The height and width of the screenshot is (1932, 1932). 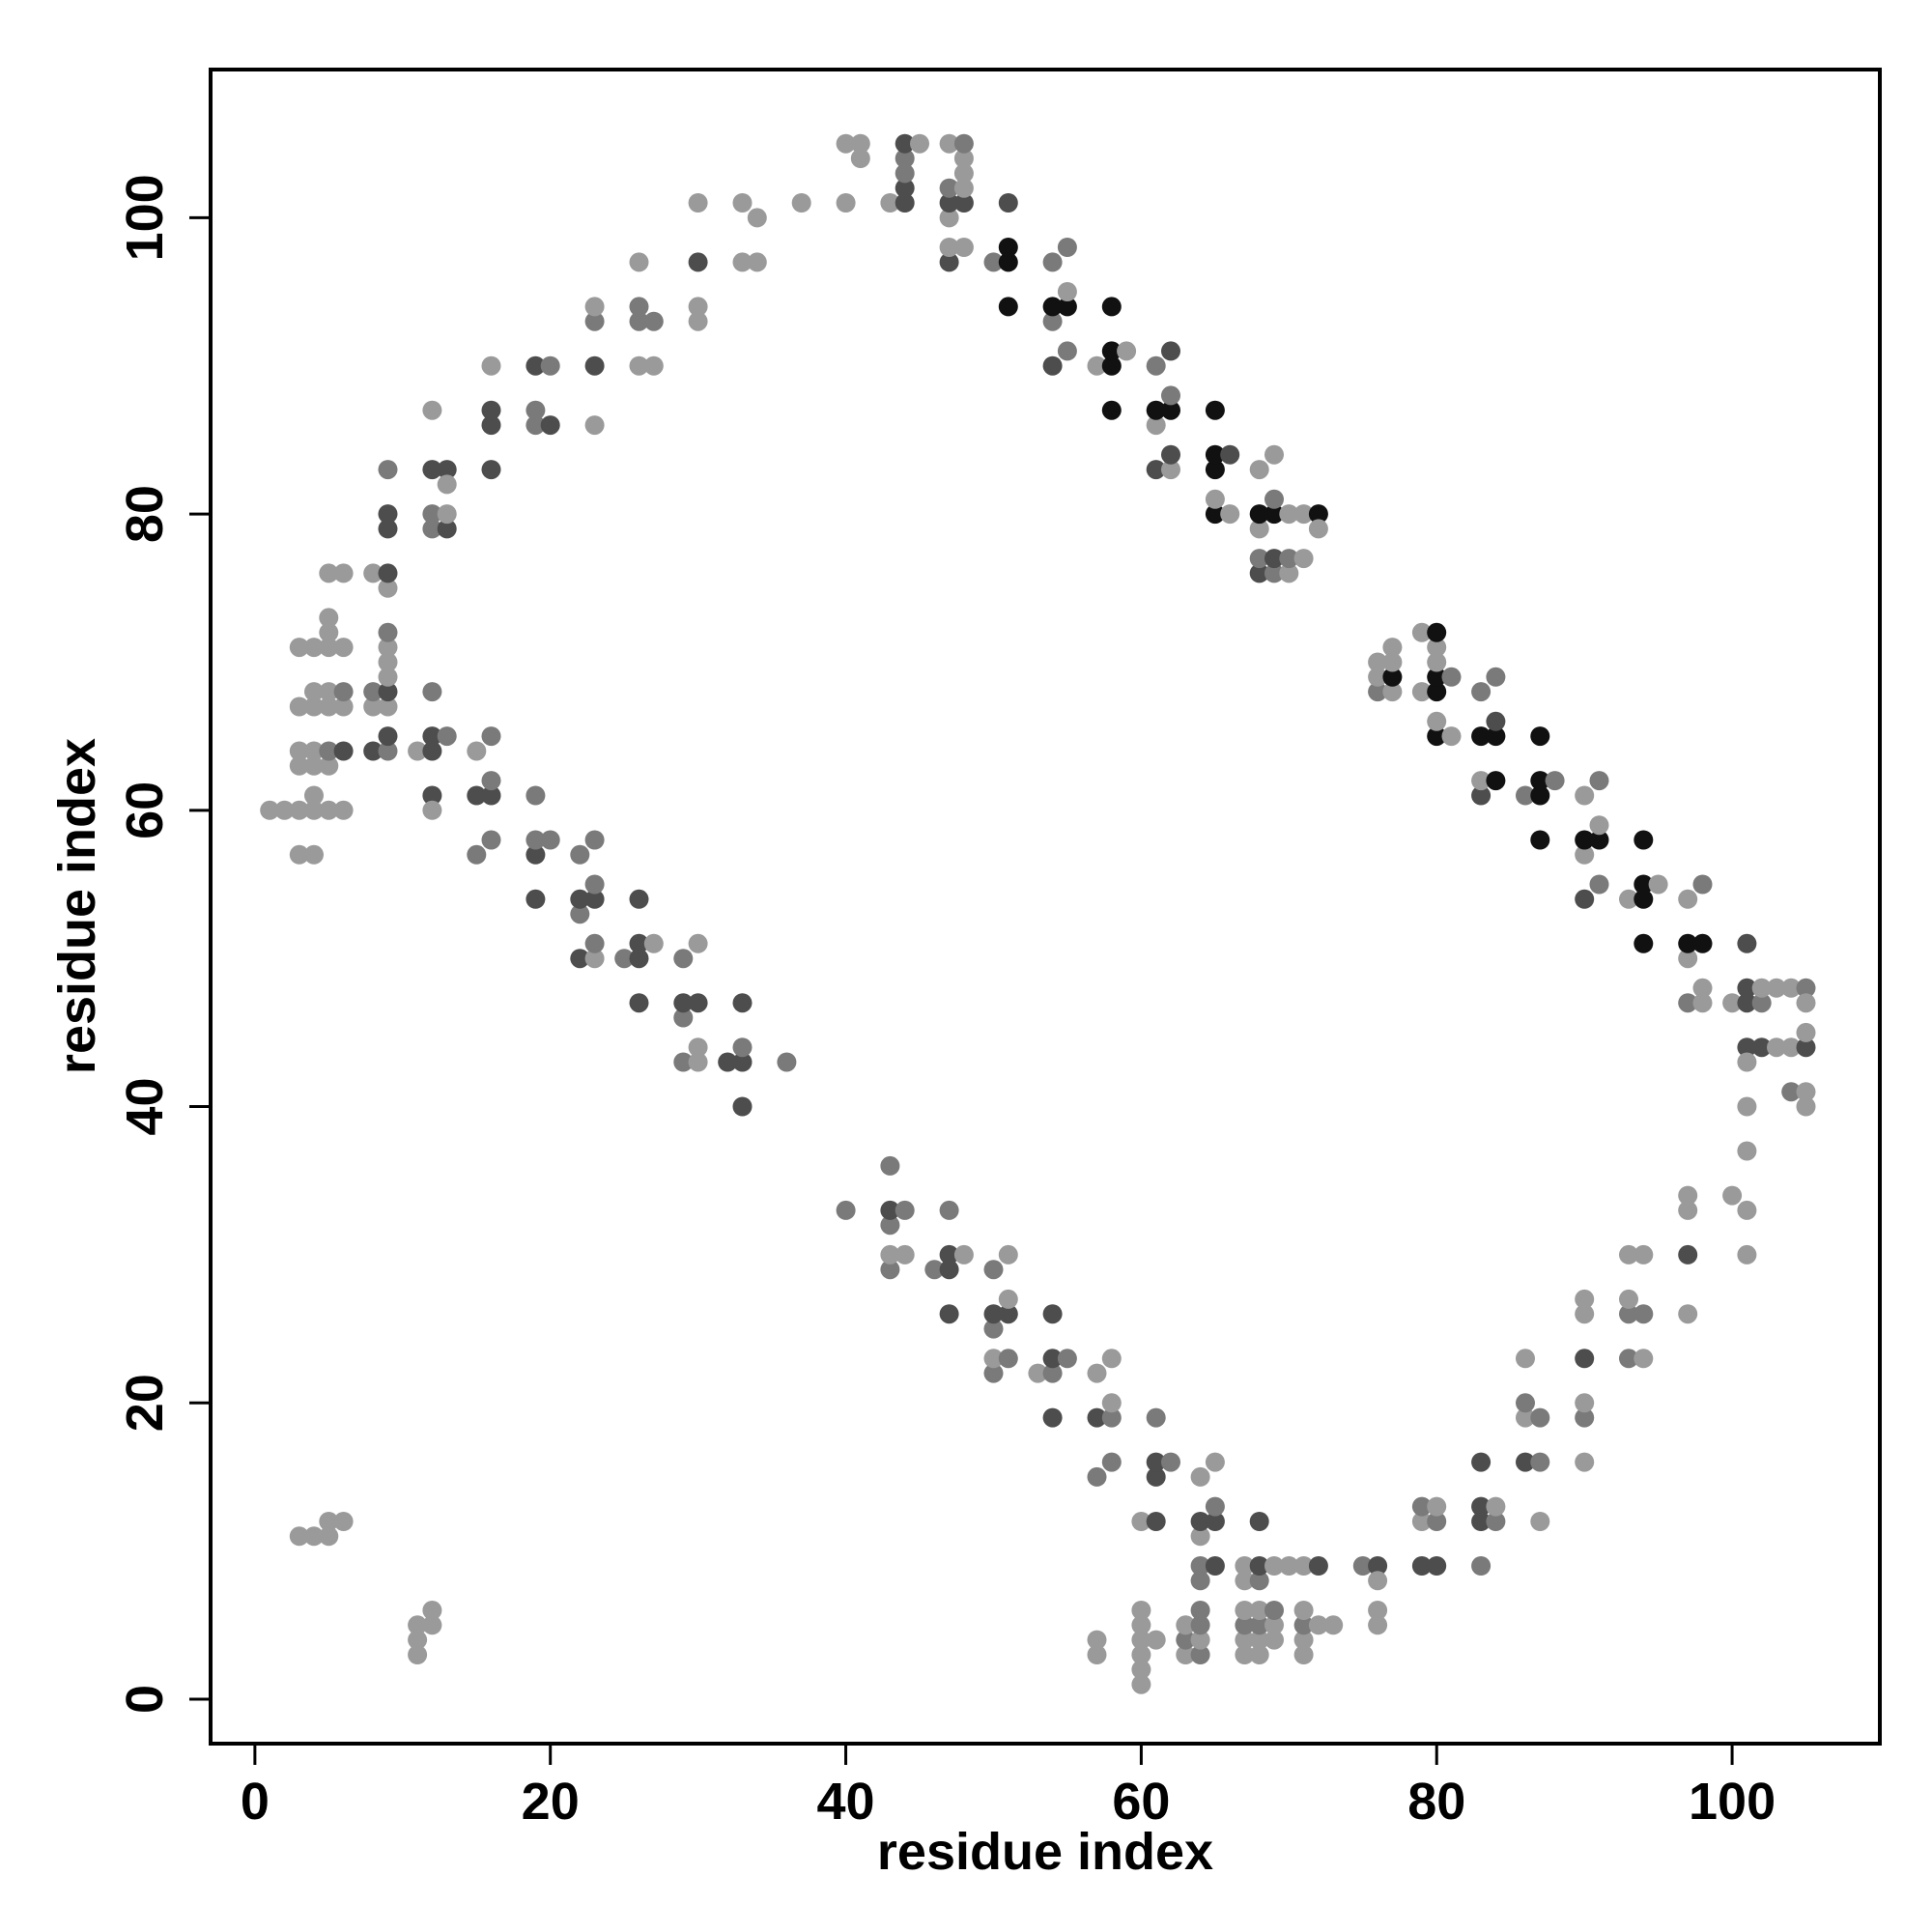 What do you see at coordinates (145, 217) in the screenshot?
I see `y-tick-label: 100` at bounding box center [145, 217].